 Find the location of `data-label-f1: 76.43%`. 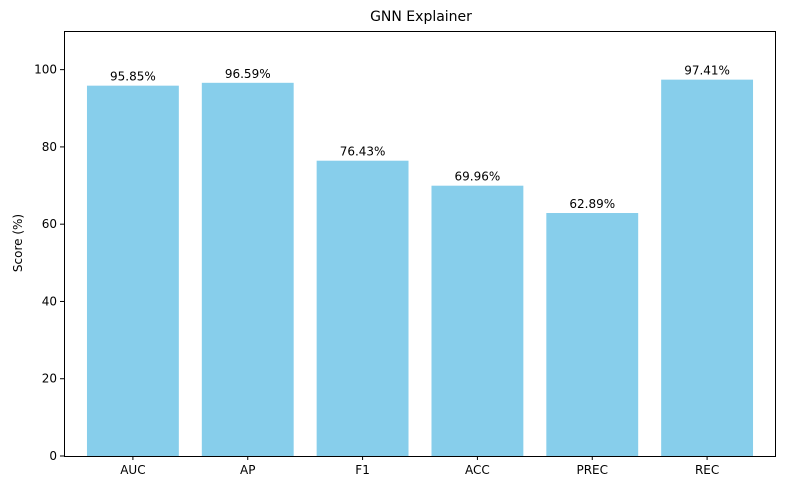

data-label-f1: 76.43% is located at coordinates (363, 152).